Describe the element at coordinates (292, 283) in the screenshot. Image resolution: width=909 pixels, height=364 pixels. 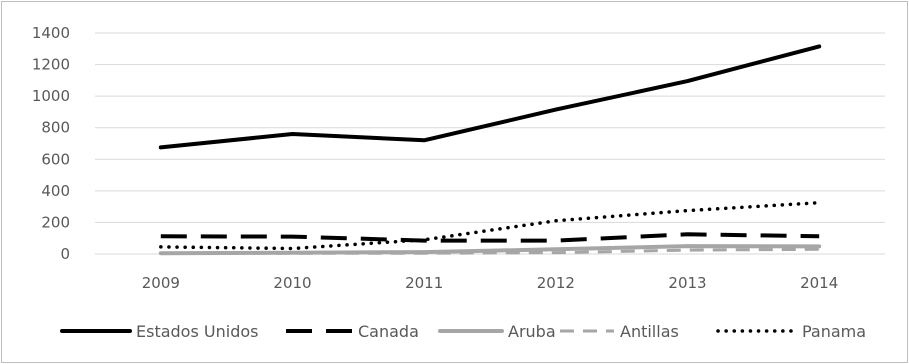
I see `x-tick-label: 2010` at that location.